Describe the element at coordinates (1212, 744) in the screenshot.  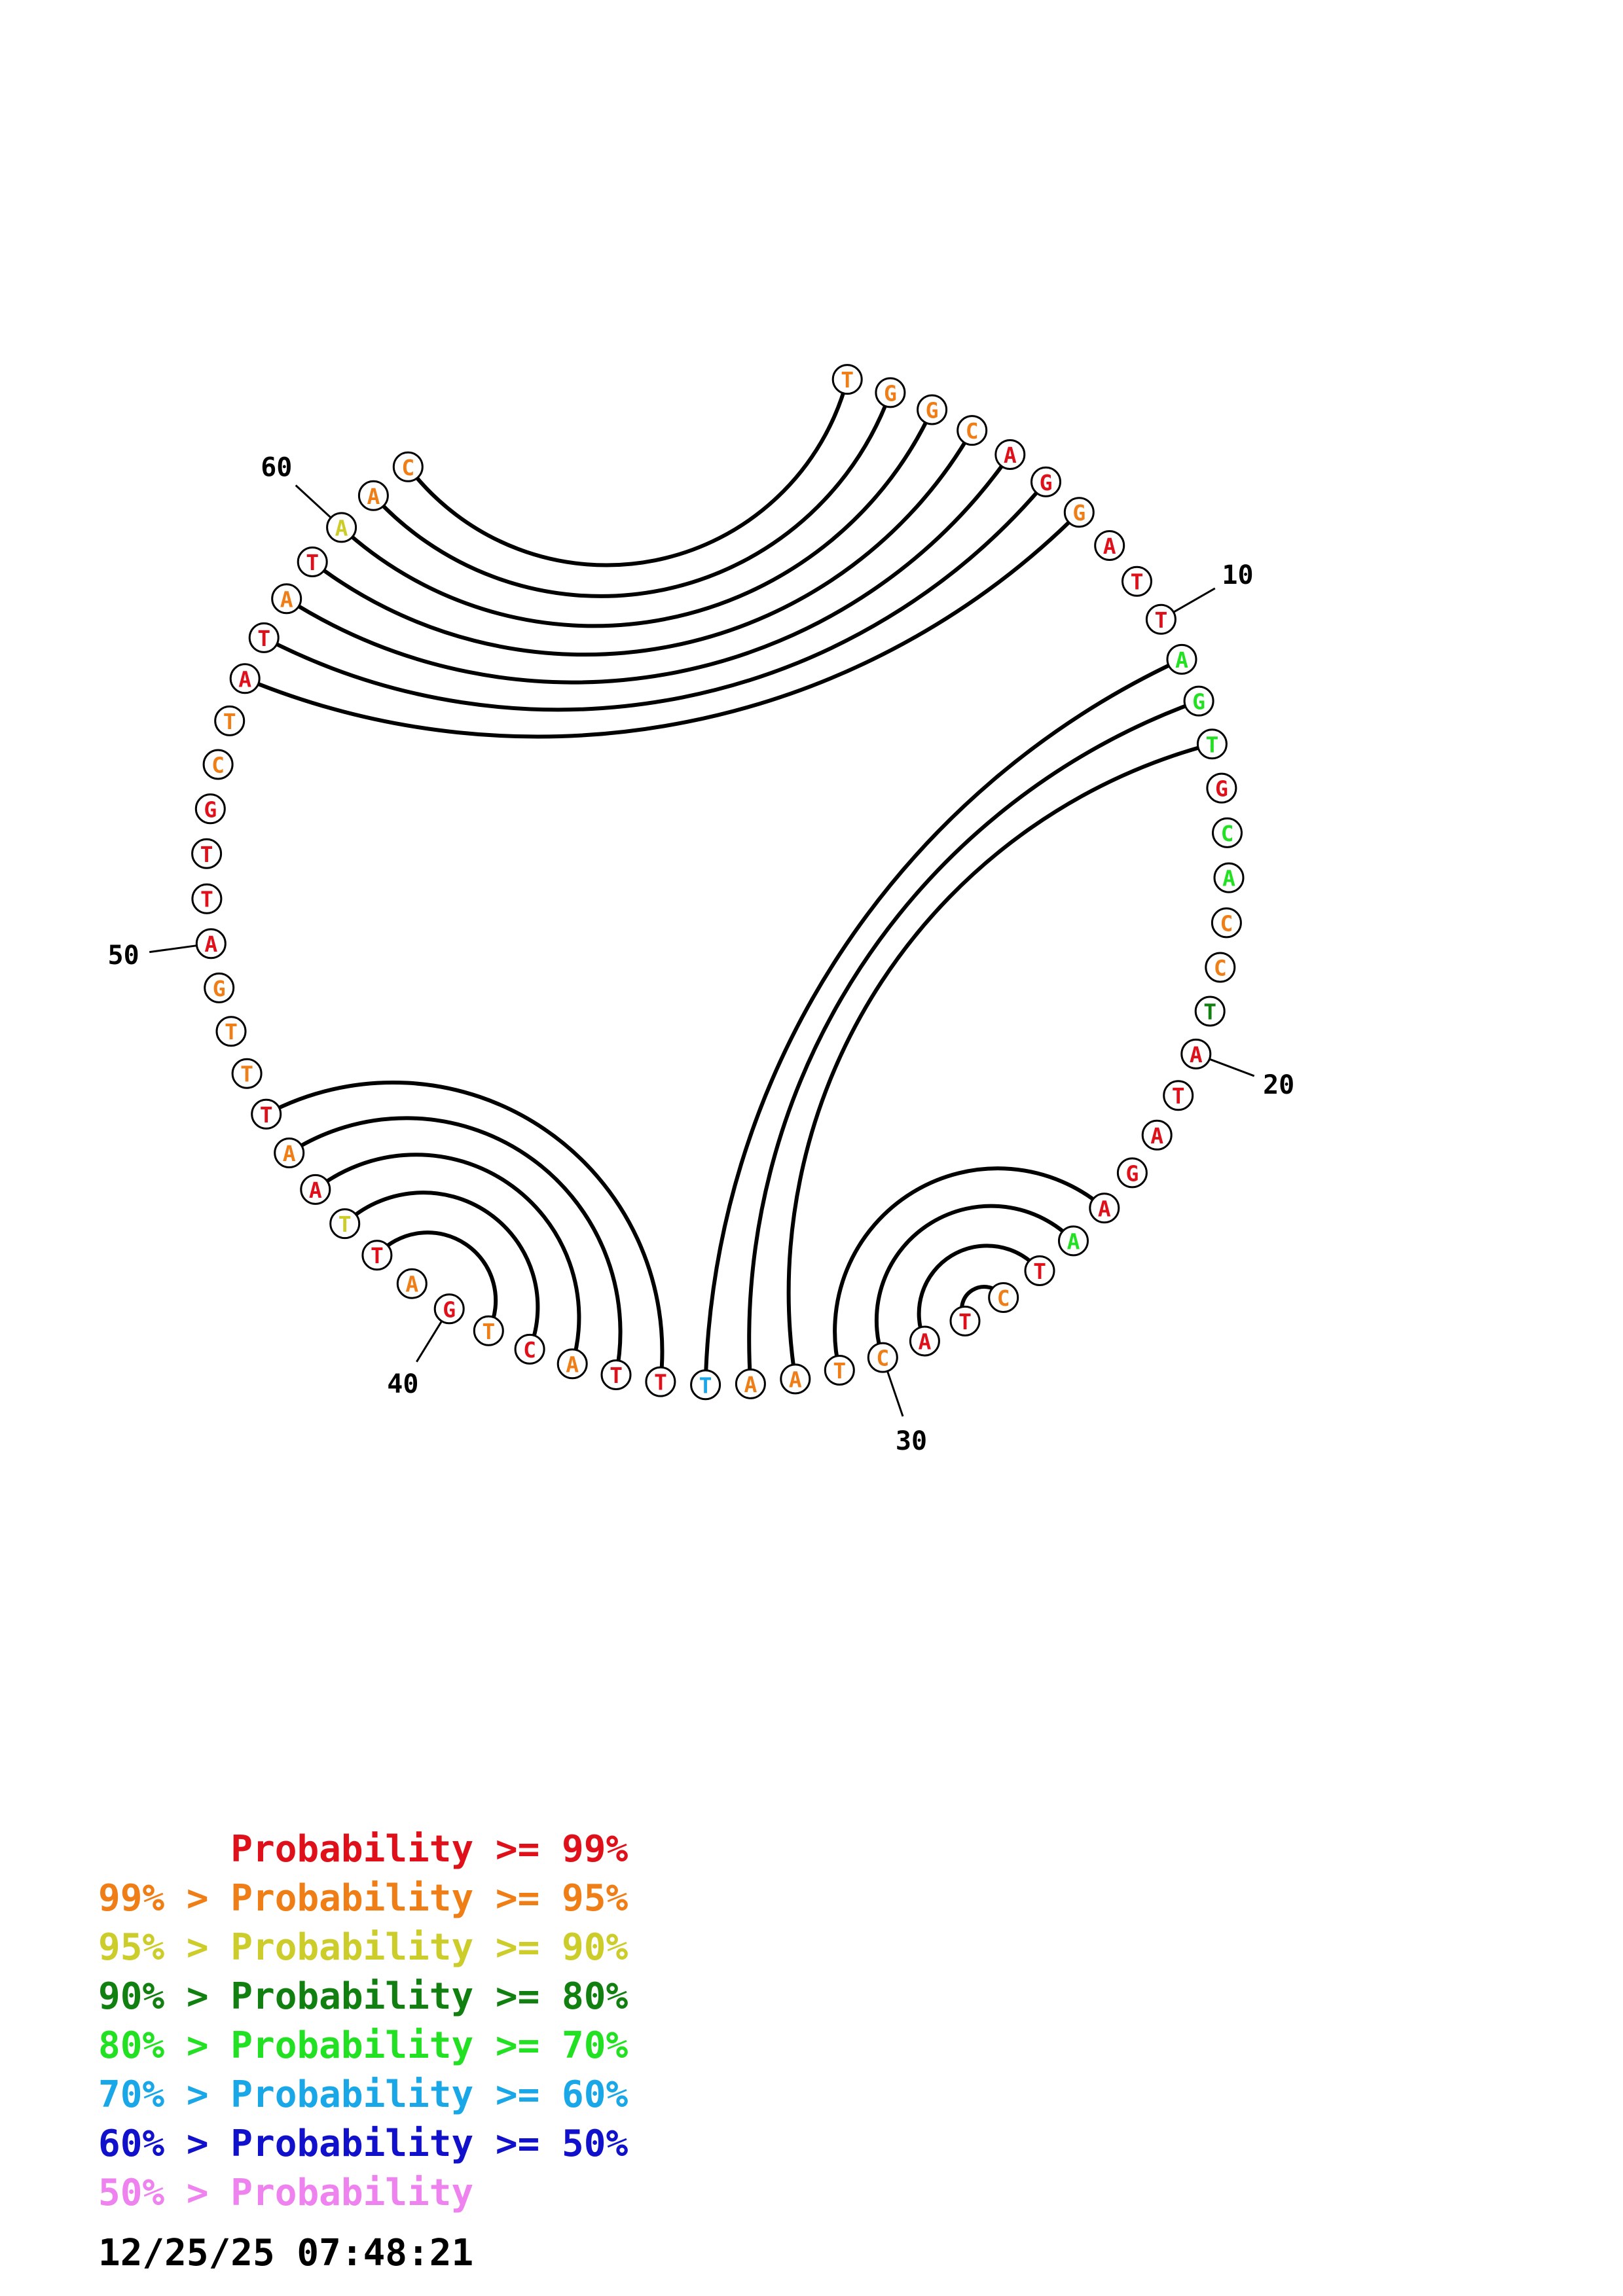
I see `base-13: T` at that location.